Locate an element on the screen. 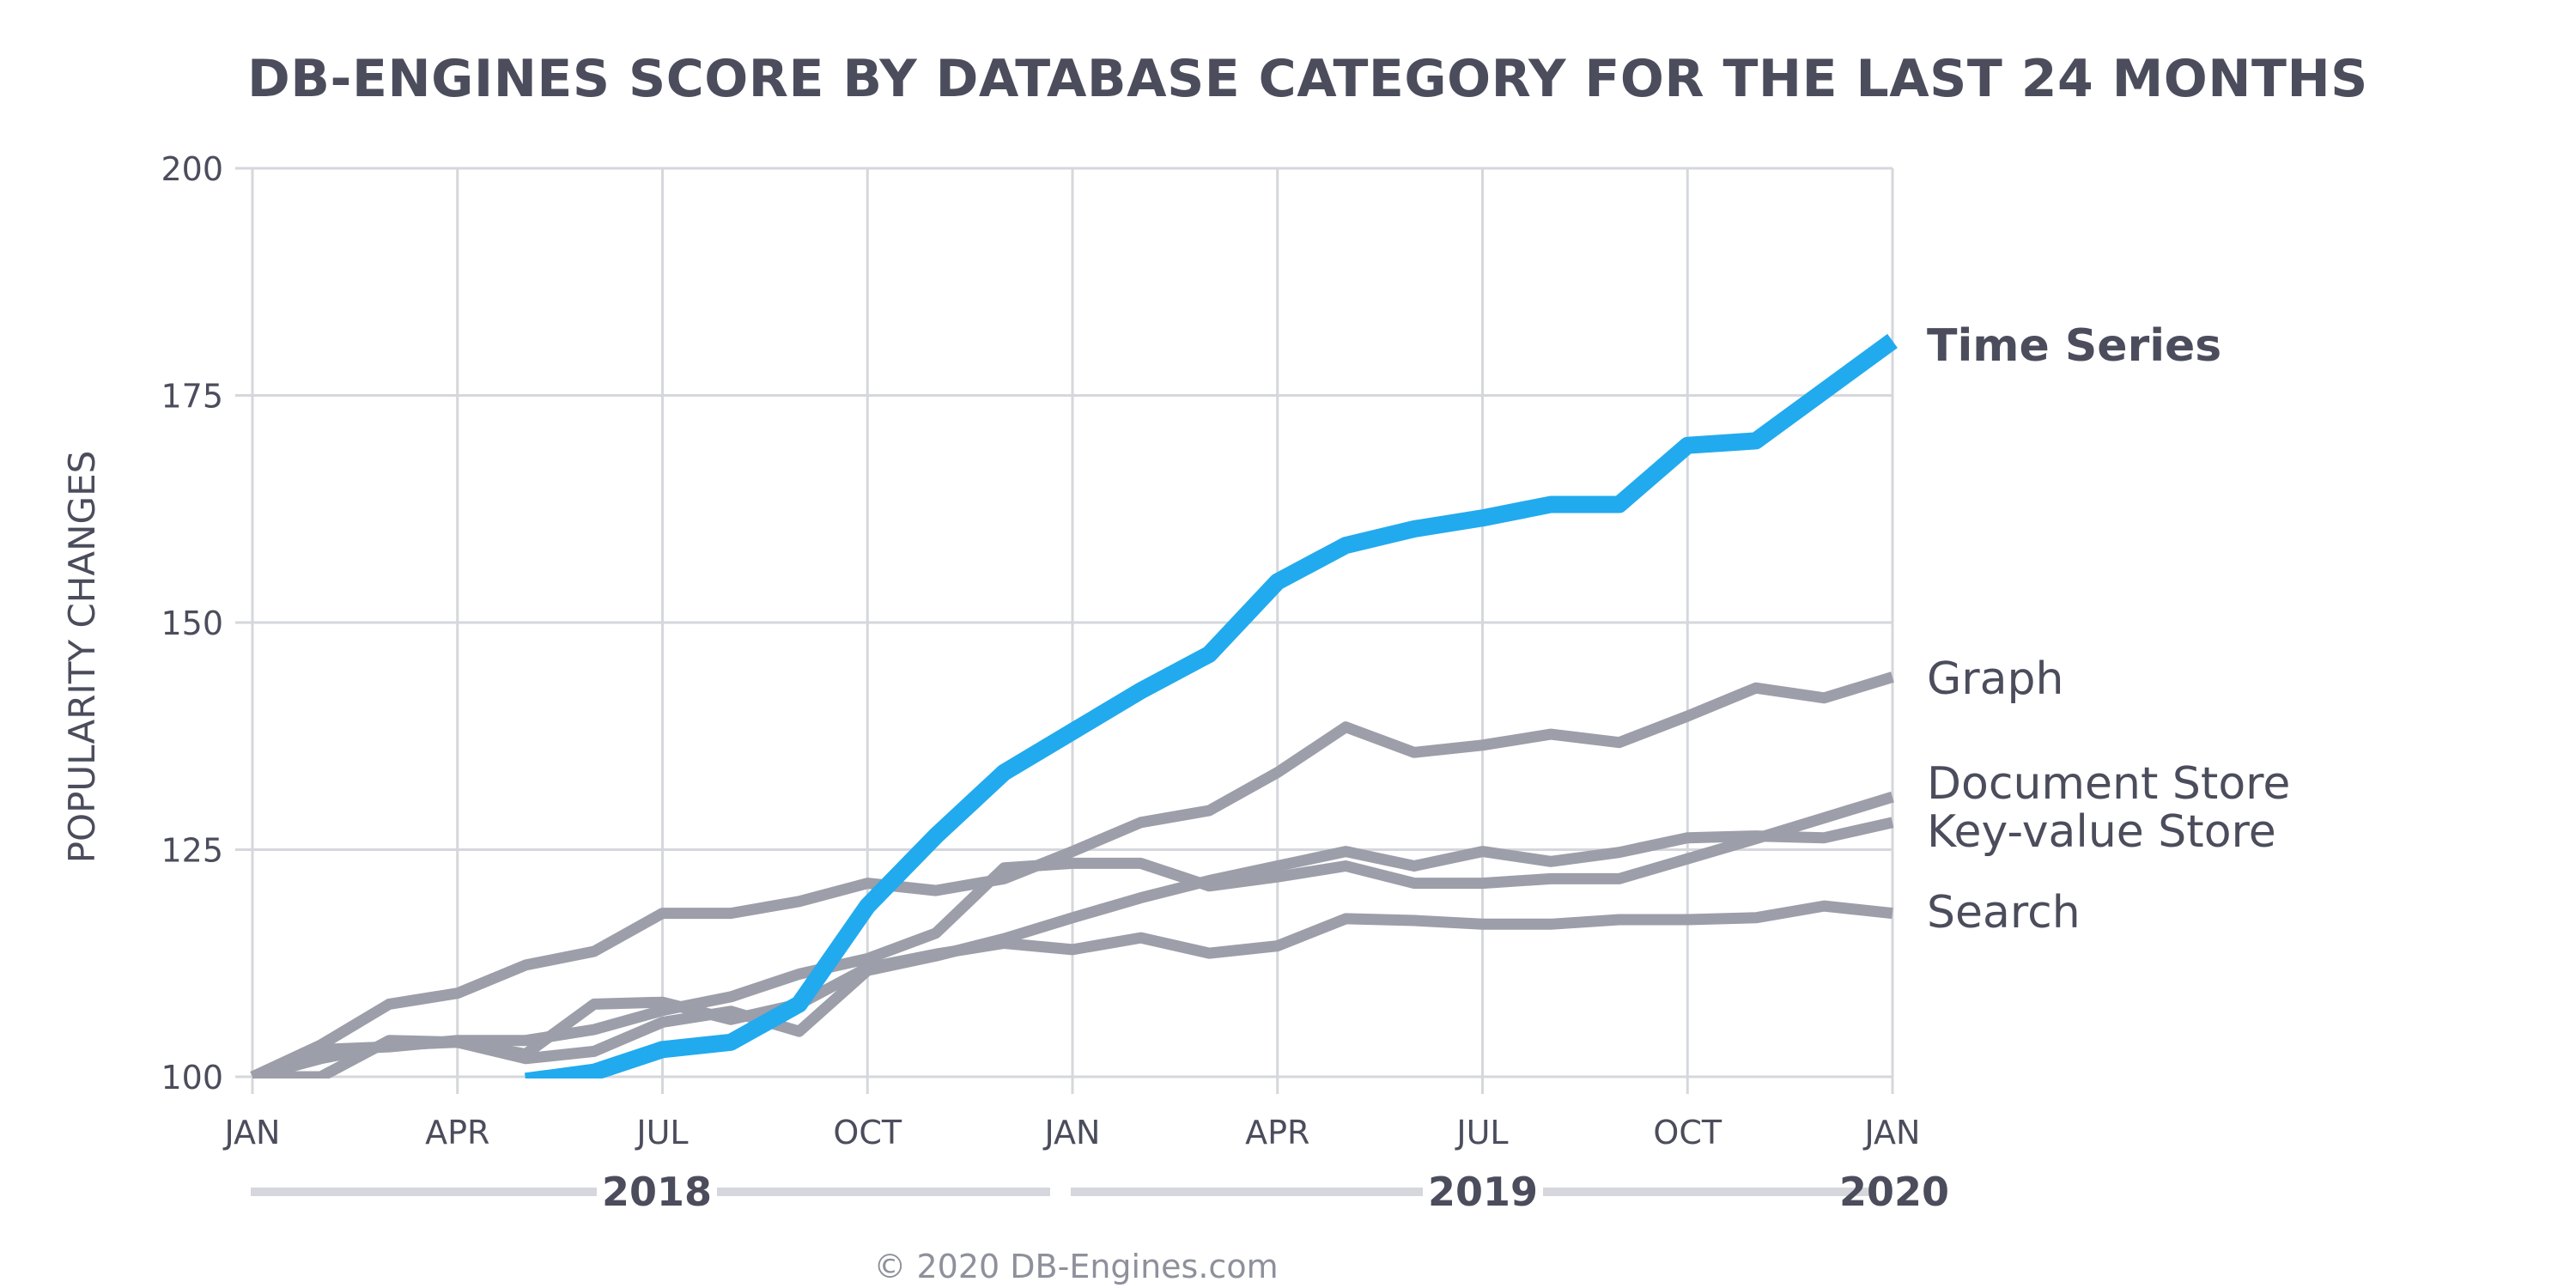  year-label: 2018 is located at coordinates (657, 1192).